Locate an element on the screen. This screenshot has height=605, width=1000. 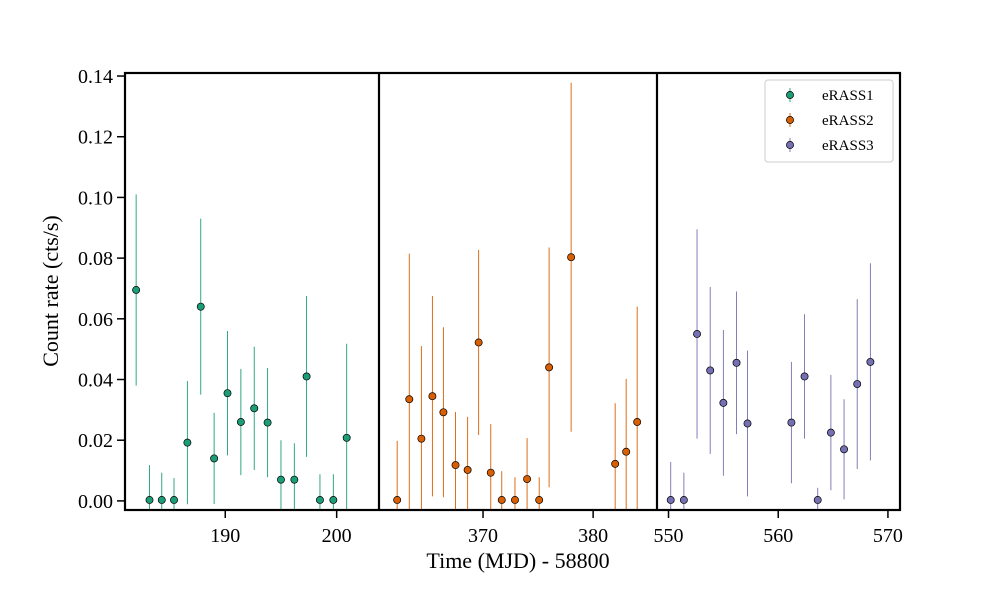
legend-box is located at coordinates (829, 121).